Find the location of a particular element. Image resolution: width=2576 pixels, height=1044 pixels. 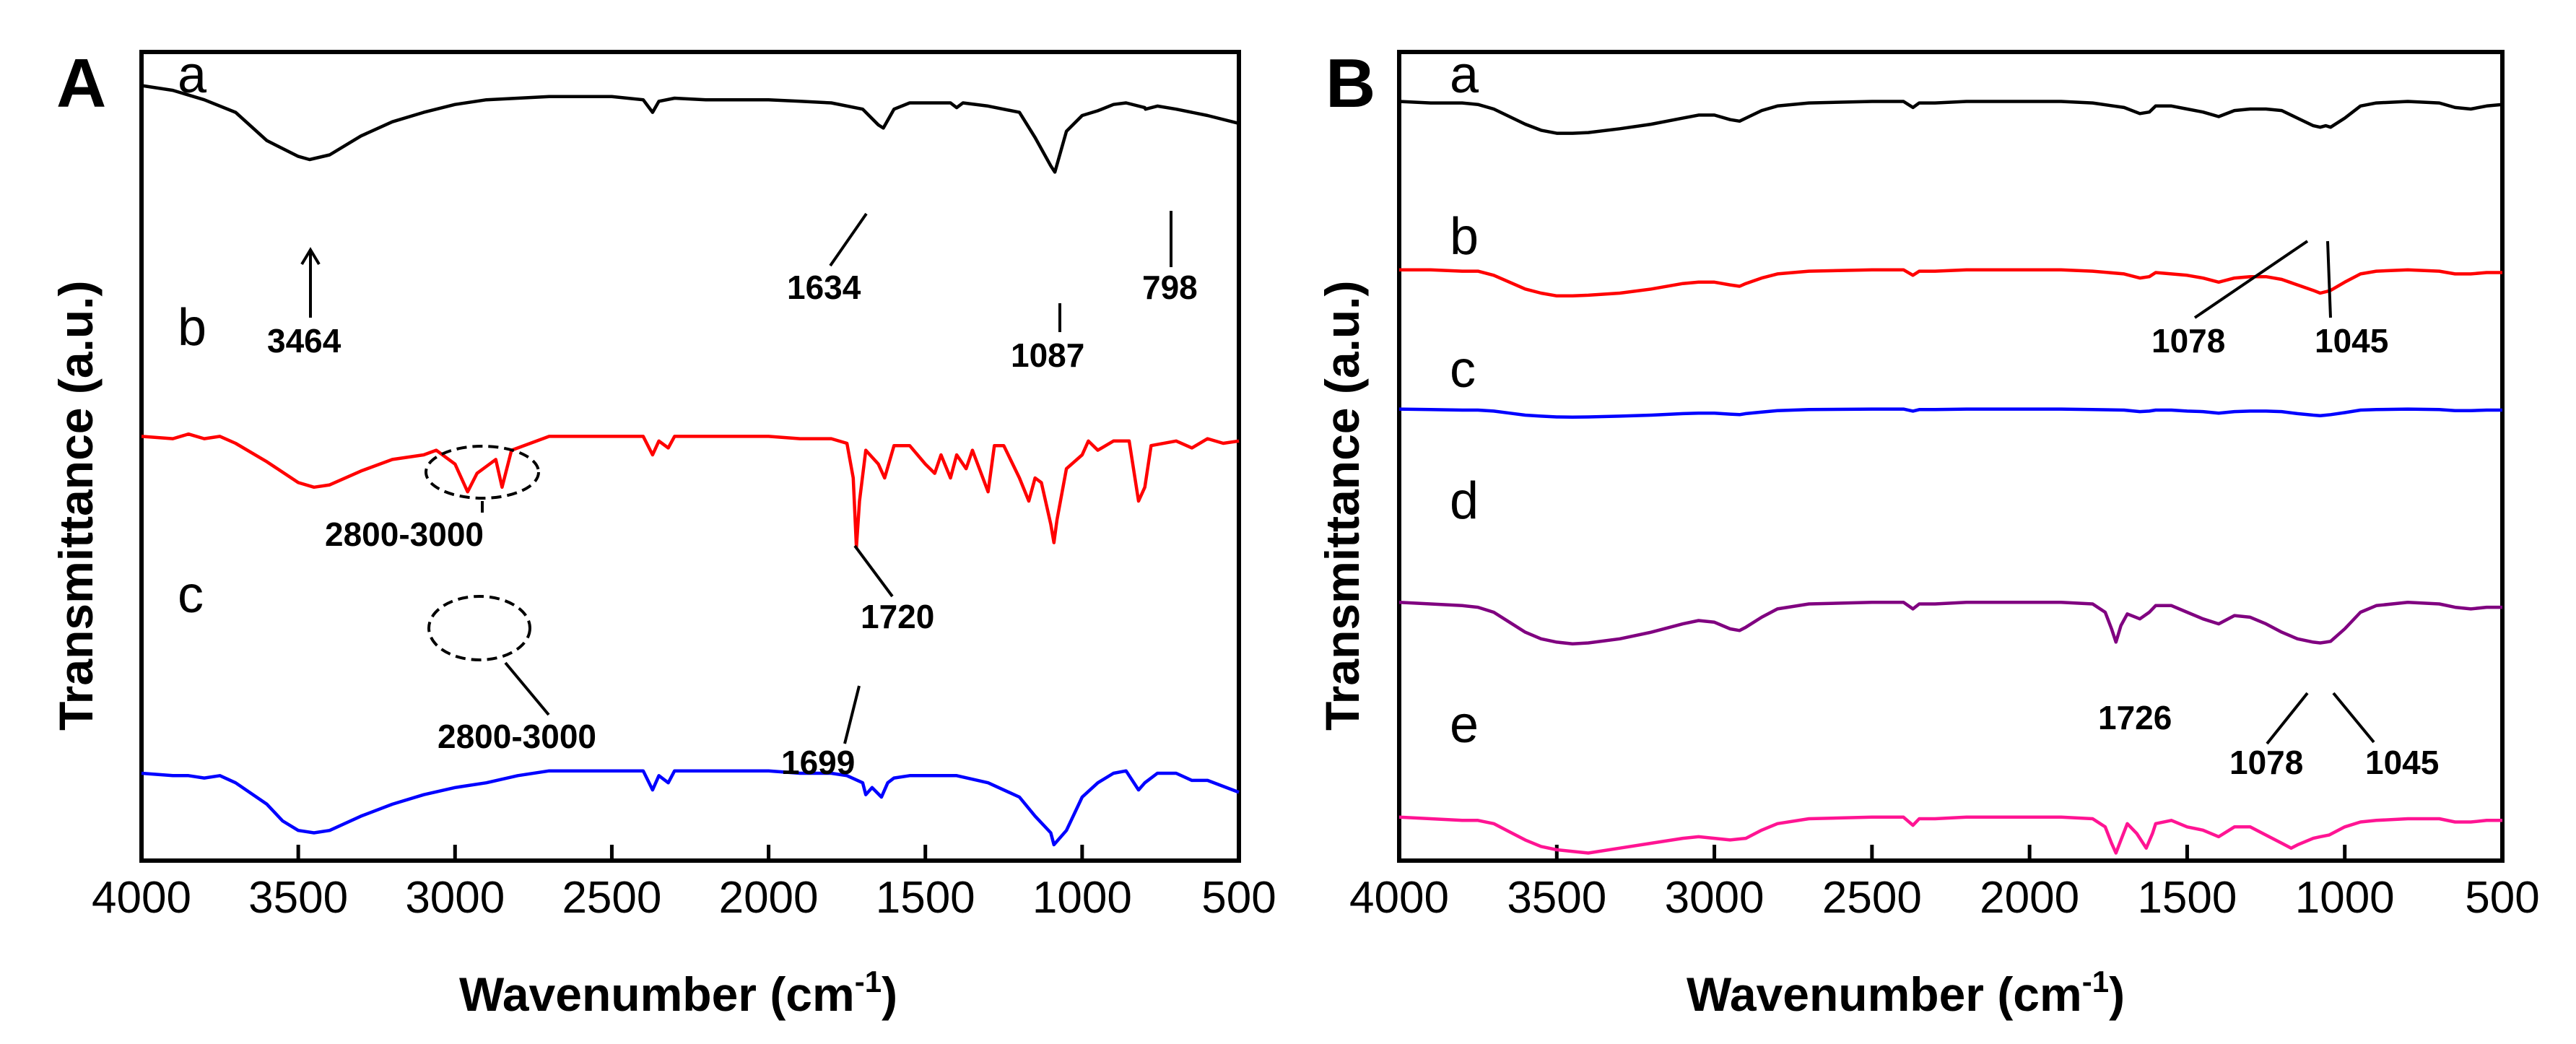

panel-a-annotation-1634: 1634 is located at coordinates (824, 287).